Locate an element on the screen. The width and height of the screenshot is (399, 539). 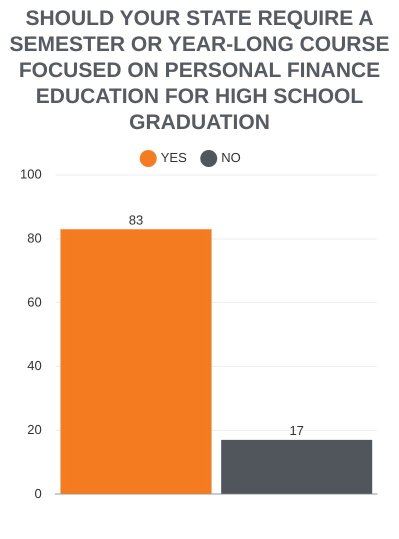
y-tick-label: 20 is located at coordinates (34, 429).